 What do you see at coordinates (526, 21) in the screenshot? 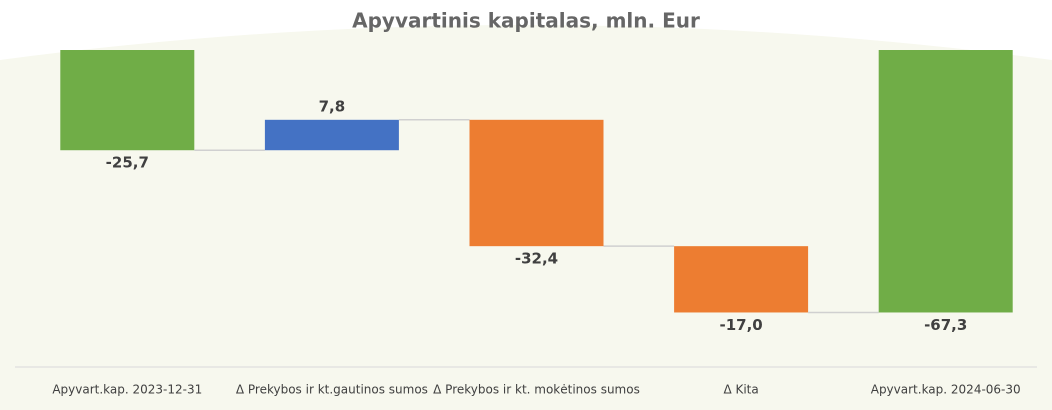
I see `chart-title: Apyvartinis kapitalas, mln. Eur` at bounding box center [526, 21].